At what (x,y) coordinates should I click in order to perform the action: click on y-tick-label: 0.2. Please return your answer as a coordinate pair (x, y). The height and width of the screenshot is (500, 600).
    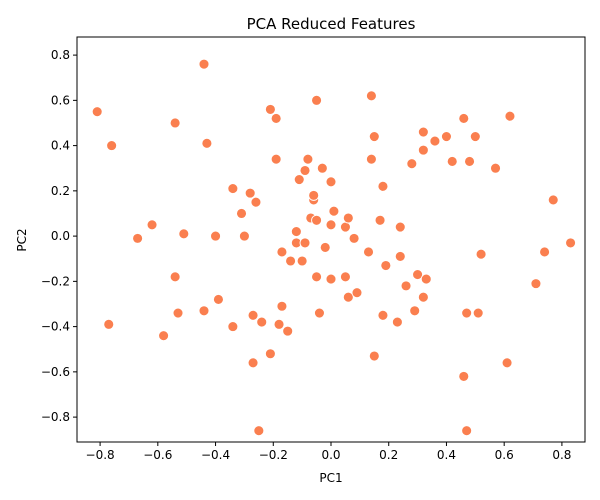
    Looking at the image, I should click on (60, 191).